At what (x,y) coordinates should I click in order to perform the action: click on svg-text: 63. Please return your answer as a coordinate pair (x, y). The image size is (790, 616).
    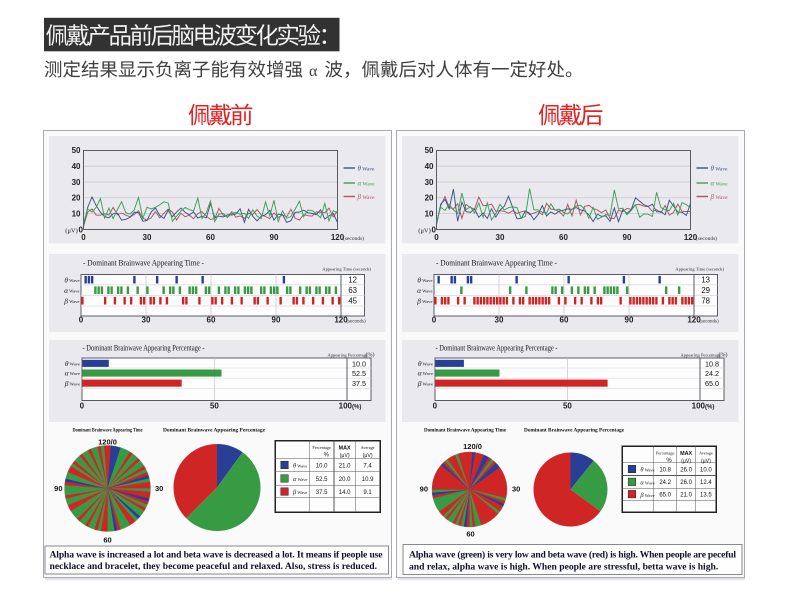
    Looking at the image, I should click on (352, 290).